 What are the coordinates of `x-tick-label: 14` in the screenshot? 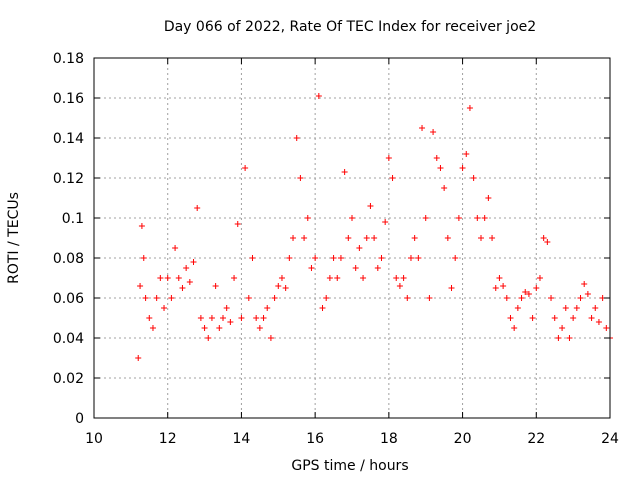 It's located at (242, 439).